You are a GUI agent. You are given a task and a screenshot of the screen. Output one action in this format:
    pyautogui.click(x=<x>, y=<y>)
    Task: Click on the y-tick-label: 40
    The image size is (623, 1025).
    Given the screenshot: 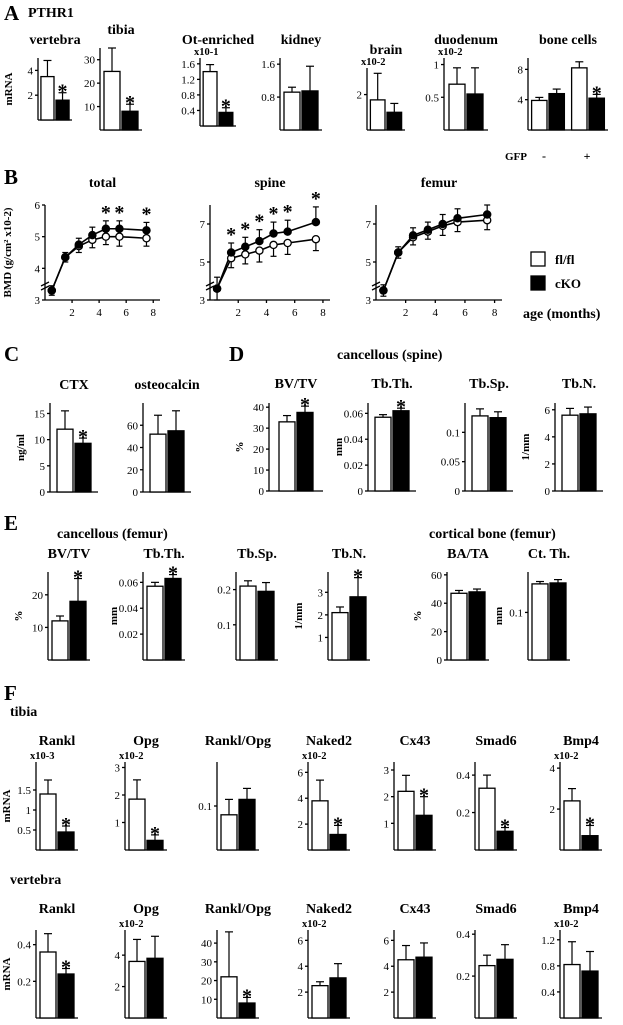 What is the action you would take?
    pyautogui.click(x=133, y=449)
    